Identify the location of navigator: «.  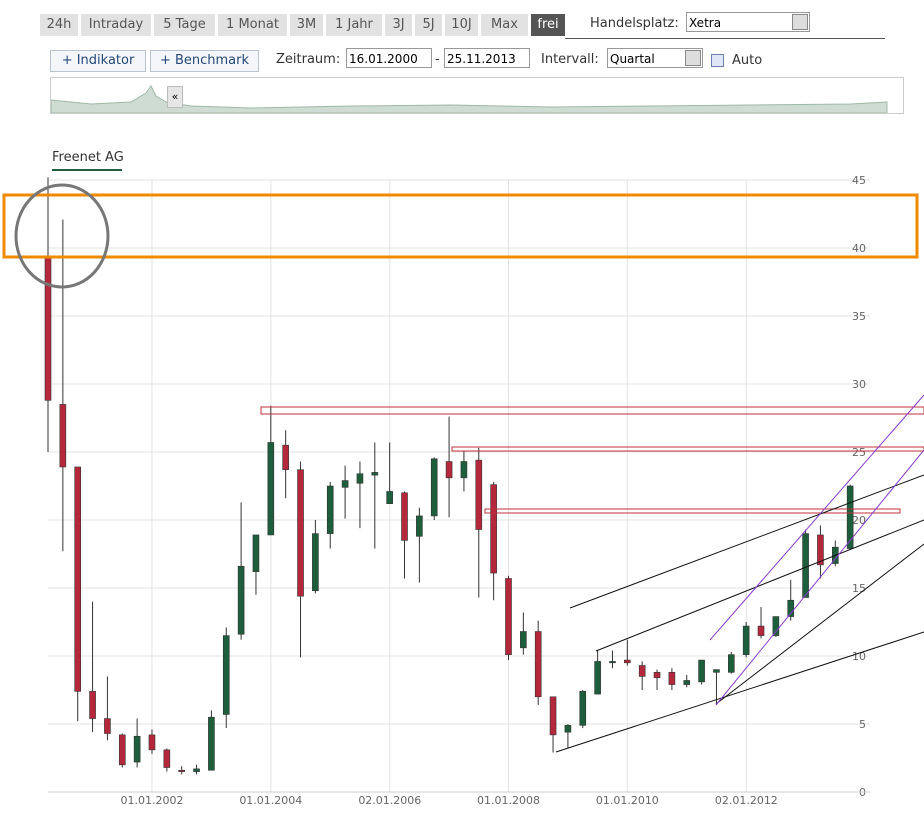
(477, 95).